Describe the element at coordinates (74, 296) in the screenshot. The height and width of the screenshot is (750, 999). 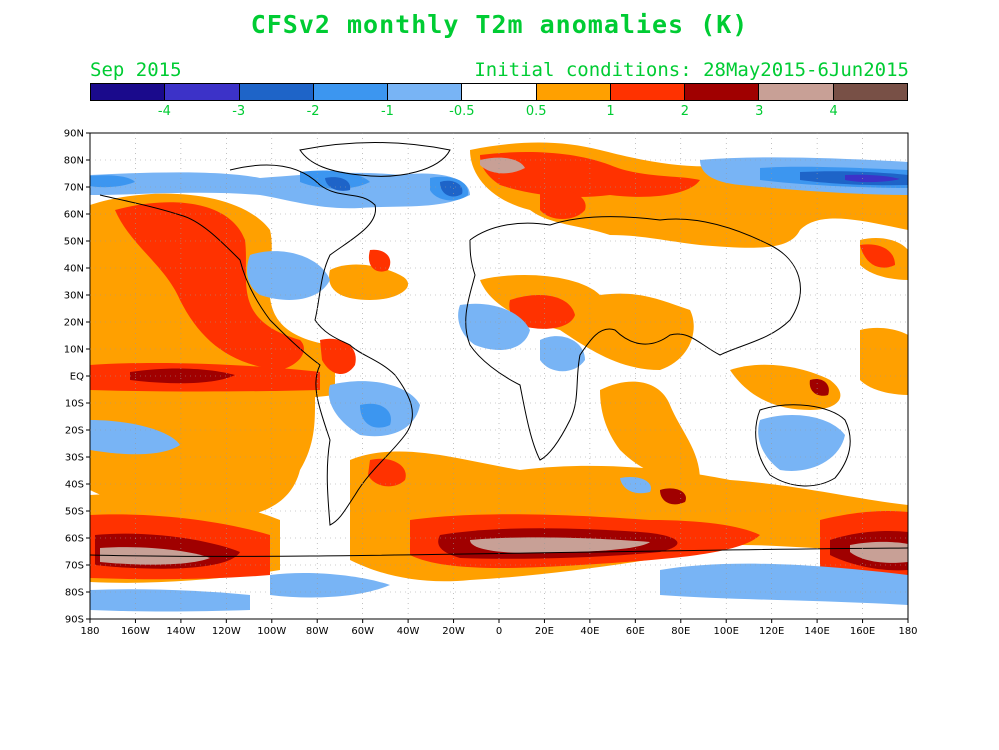
I see `lat-tick-label: 30N` at that location.